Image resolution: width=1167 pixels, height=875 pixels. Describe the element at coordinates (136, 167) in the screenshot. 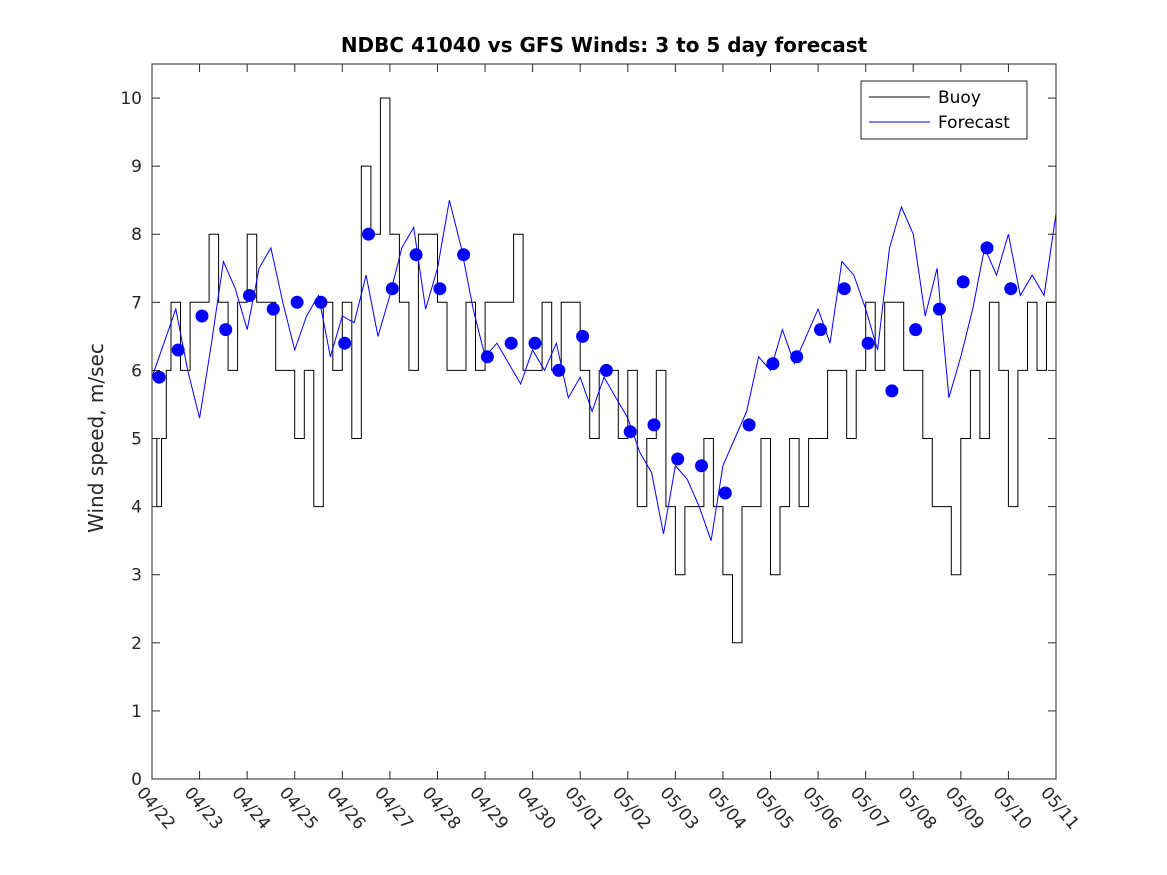

I see `y-tick-label: 9` at that location.